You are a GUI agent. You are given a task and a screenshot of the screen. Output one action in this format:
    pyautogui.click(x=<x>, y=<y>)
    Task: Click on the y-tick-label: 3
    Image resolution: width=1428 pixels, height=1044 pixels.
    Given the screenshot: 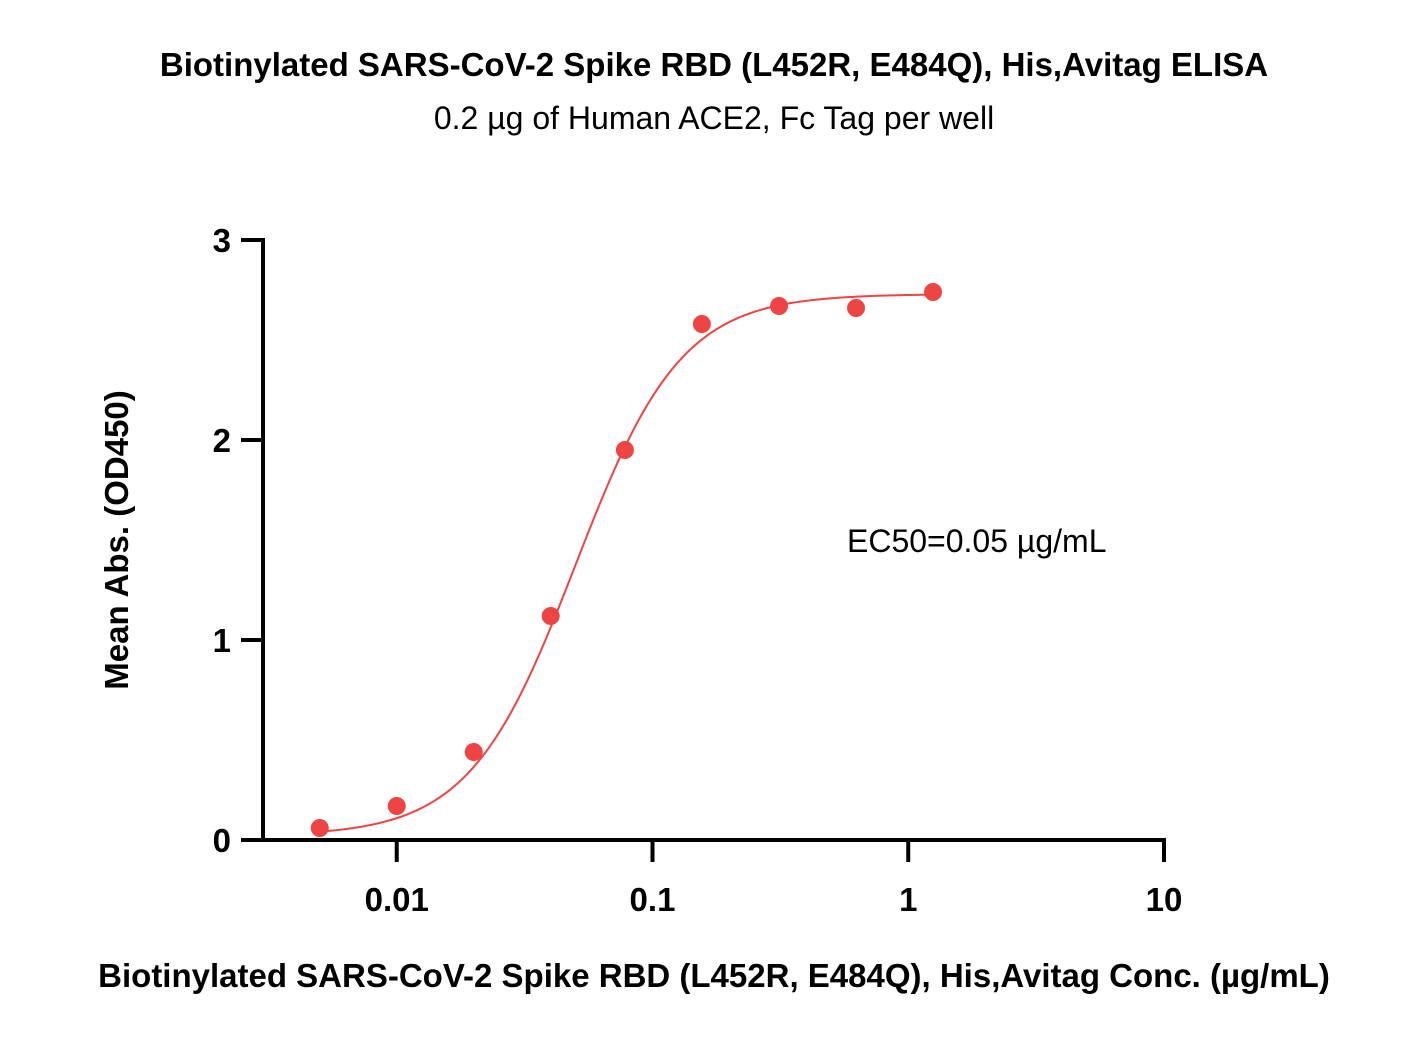 What is the action you would take?
    pyautogui.click(x=222, y=240)
    